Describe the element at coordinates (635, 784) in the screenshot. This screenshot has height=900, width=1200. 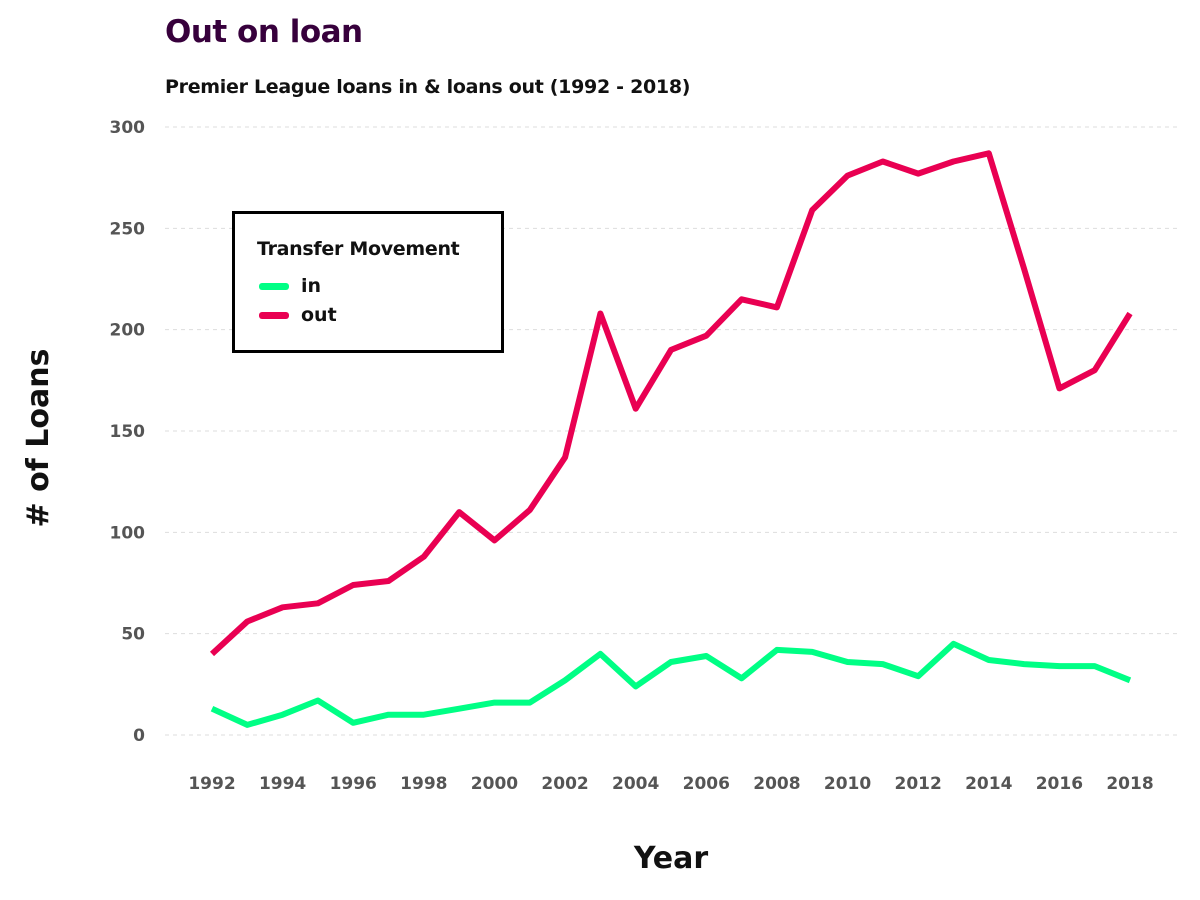
I see `x-tick-label: 2004` at that location.